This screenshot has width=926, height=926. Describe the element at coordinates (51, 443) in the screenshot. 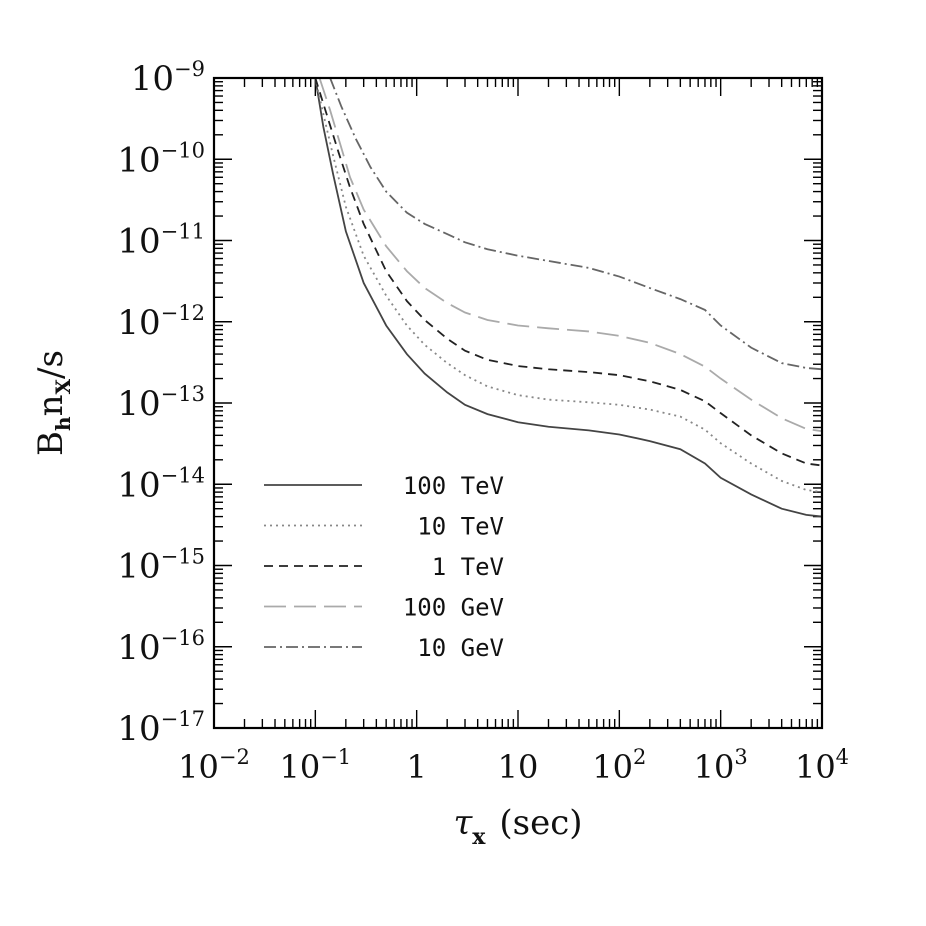

I see `y-axis-title-main: B` at that location.